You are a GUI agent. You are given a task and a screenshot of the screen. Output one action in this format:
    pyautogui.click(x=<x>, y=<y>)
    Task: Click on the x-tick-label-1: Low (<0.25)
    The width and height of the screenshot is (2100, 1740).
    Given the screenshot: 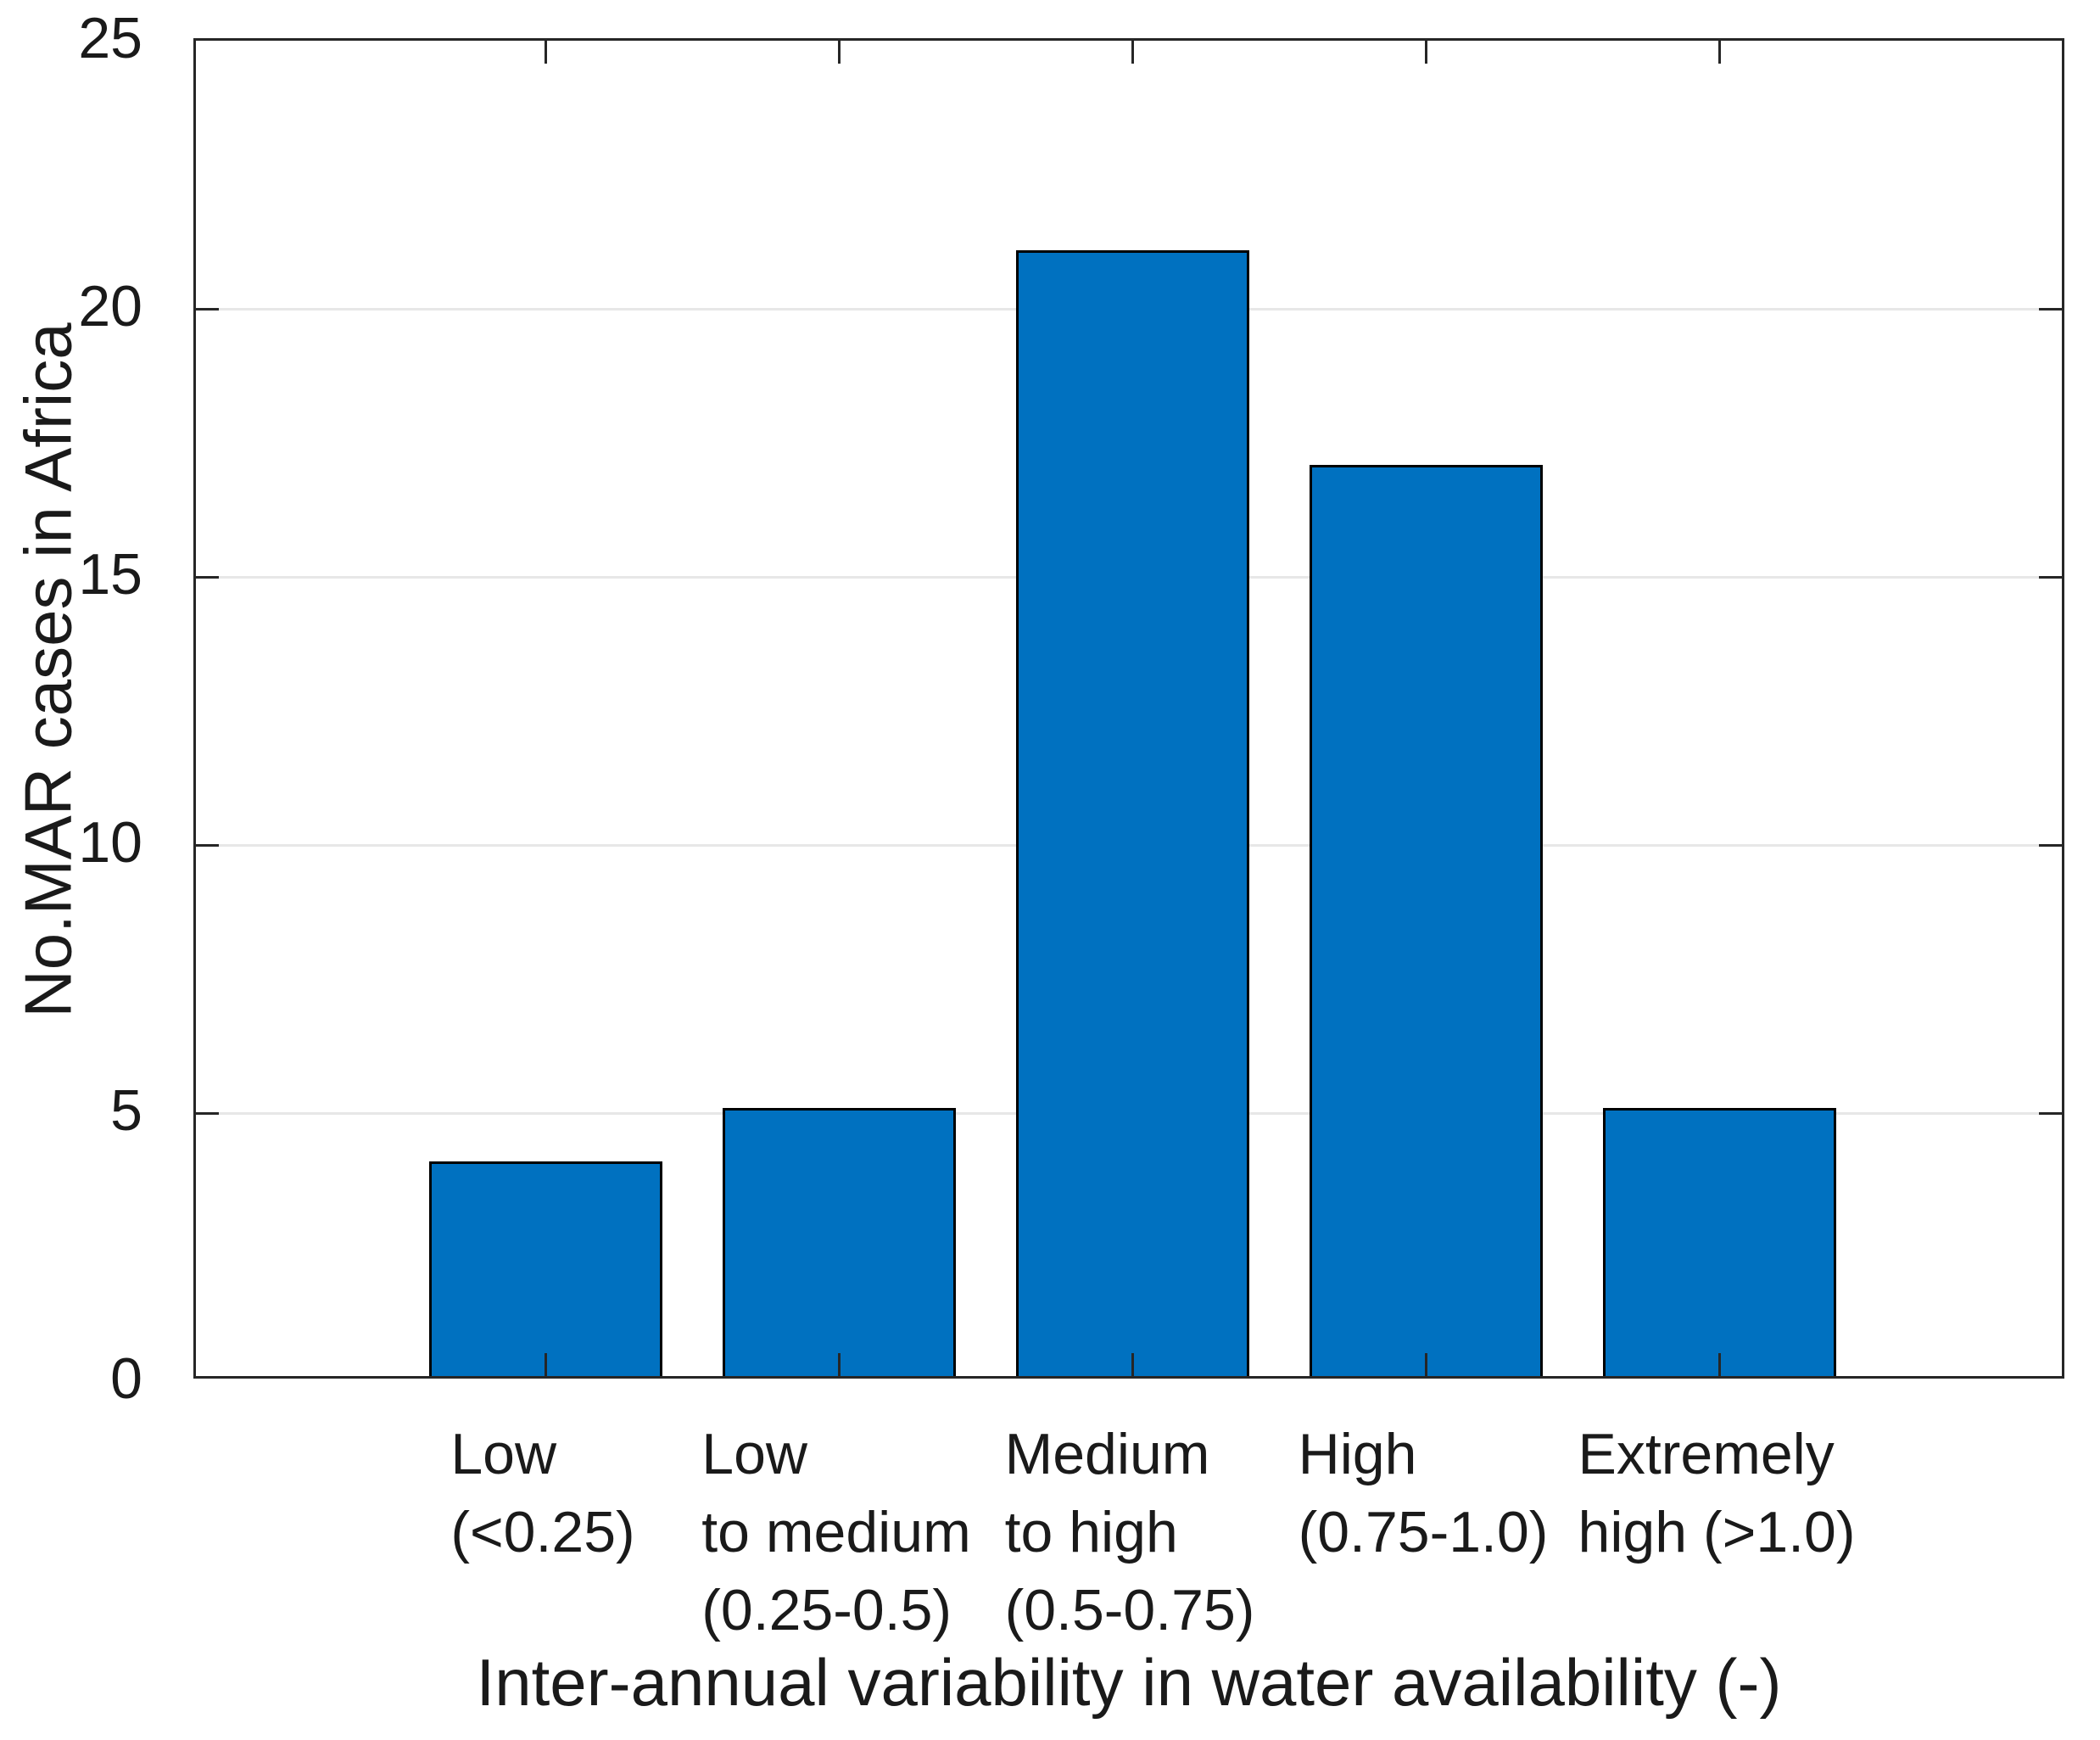 What is the action you would take?
    pyautogui.click(x=542, y=1493)
    